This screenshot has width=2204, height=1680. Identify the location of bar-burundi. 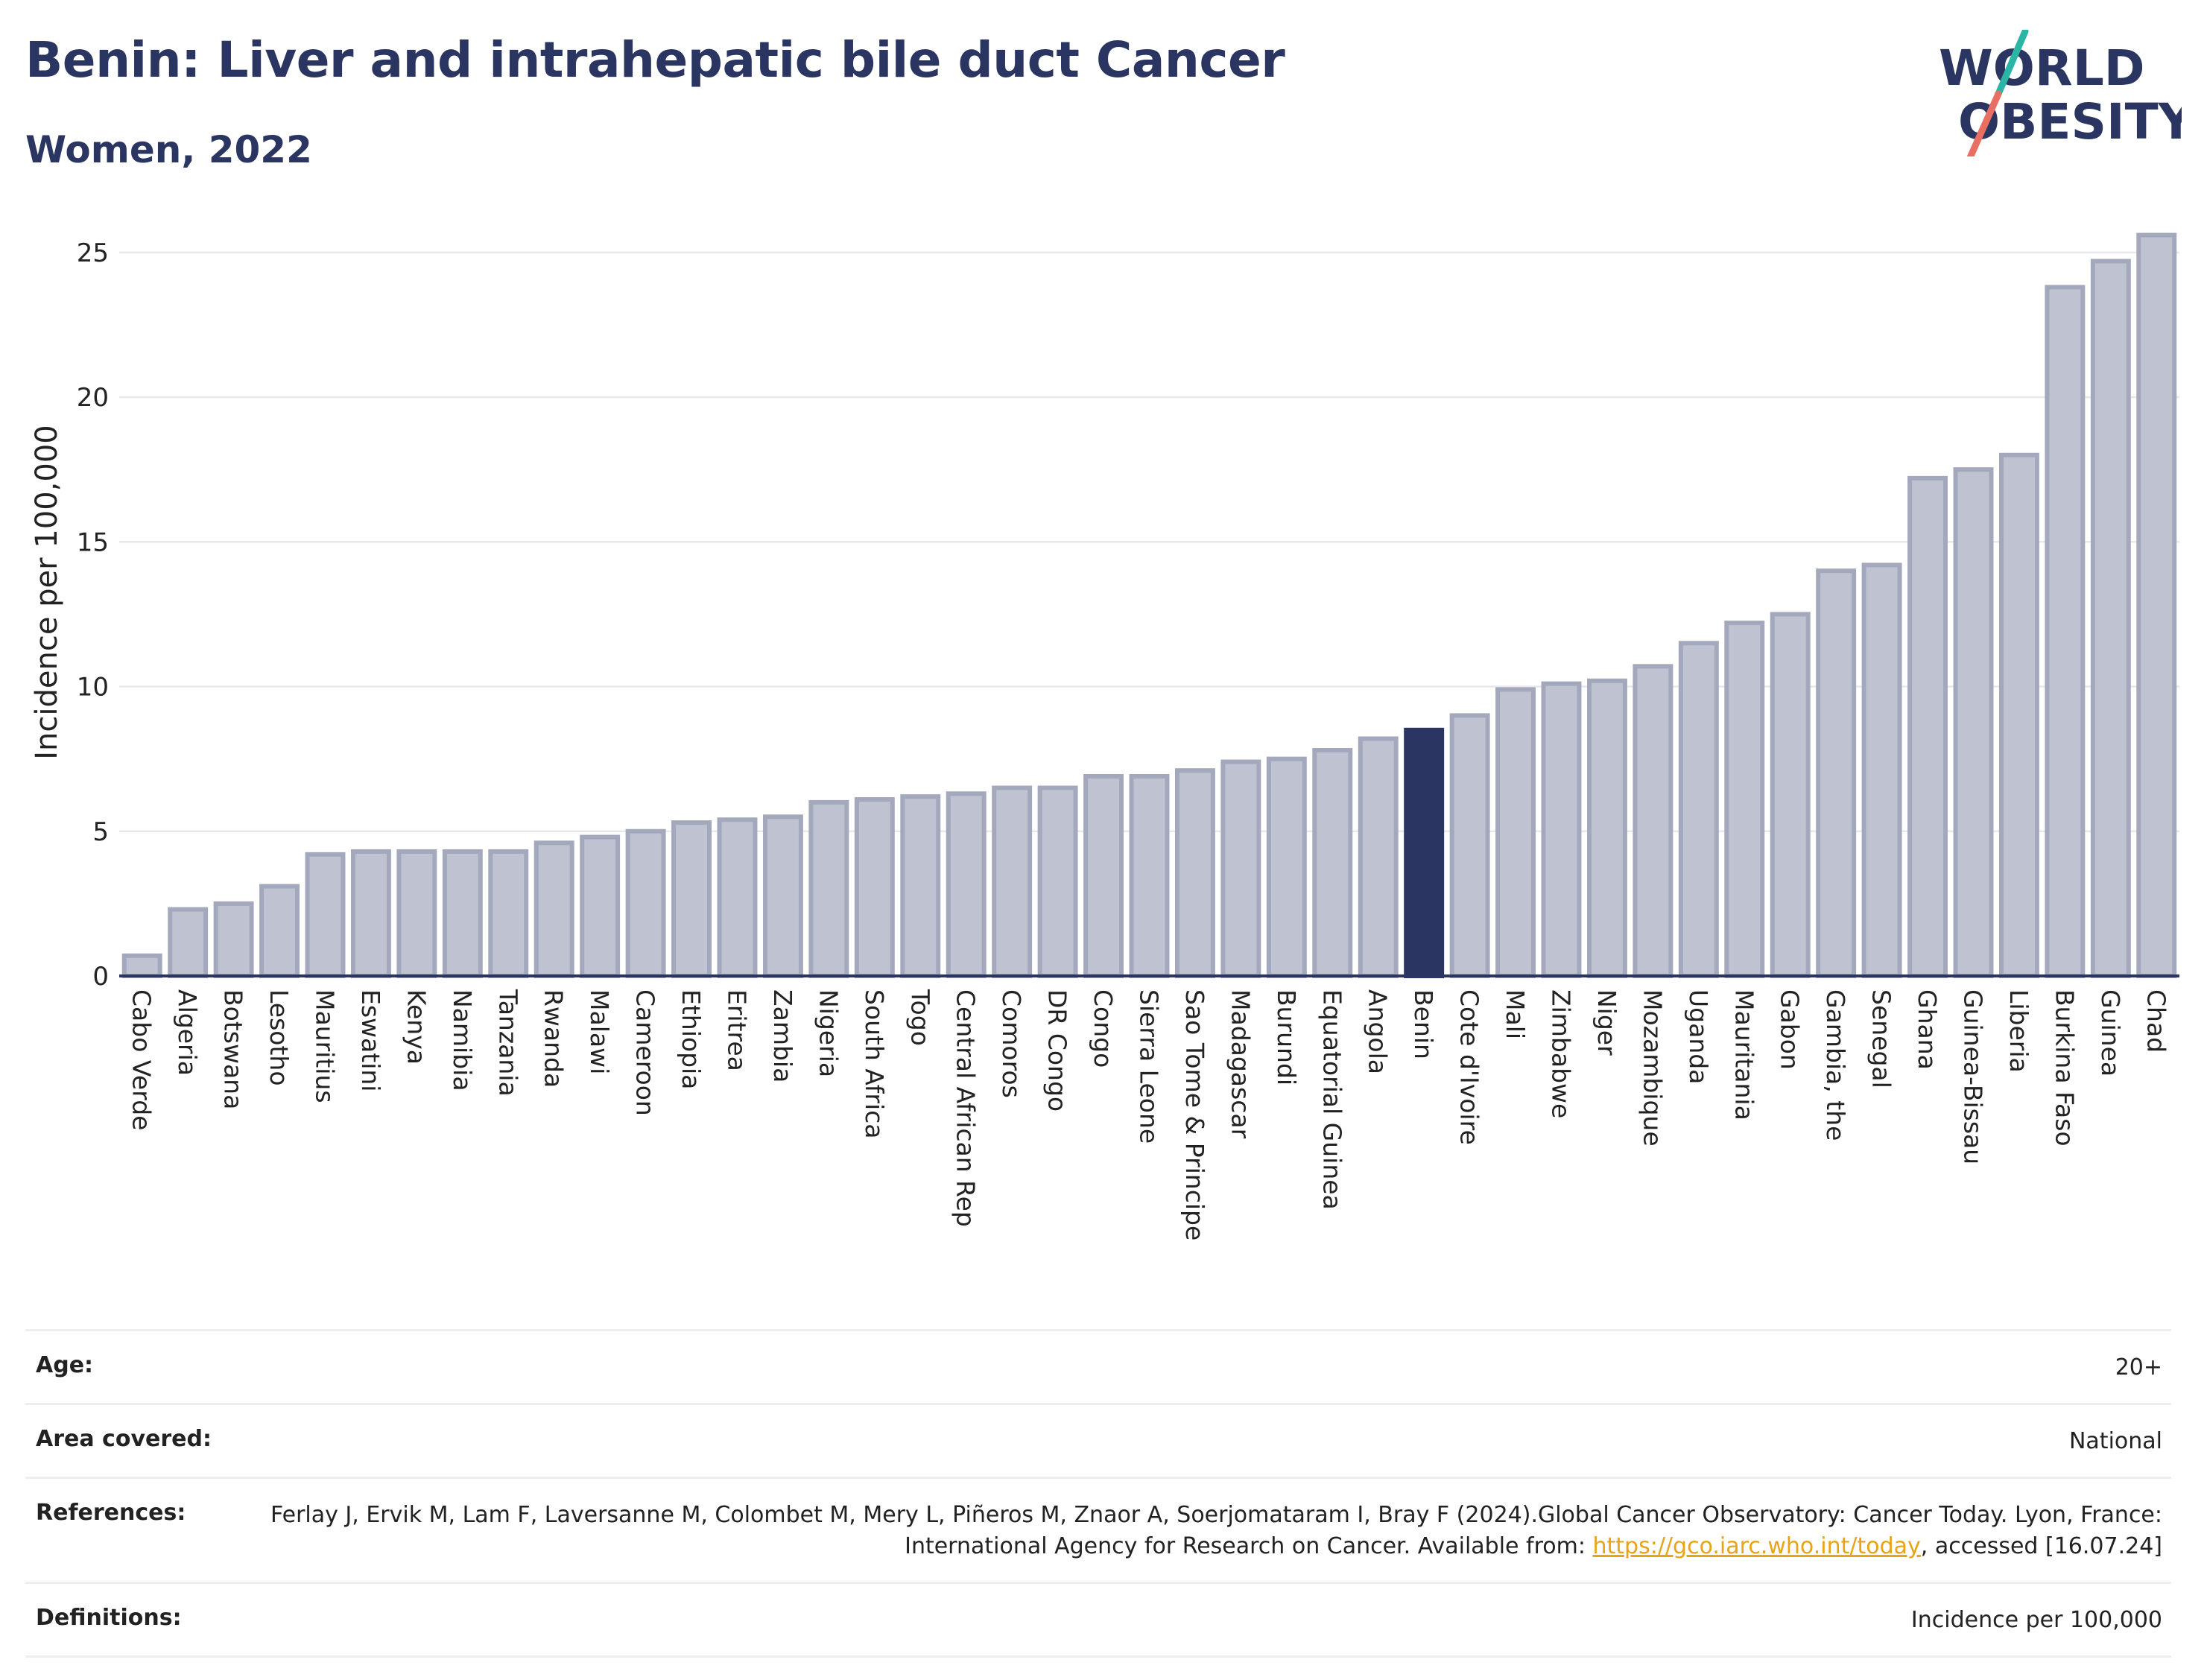
(1286, 867).